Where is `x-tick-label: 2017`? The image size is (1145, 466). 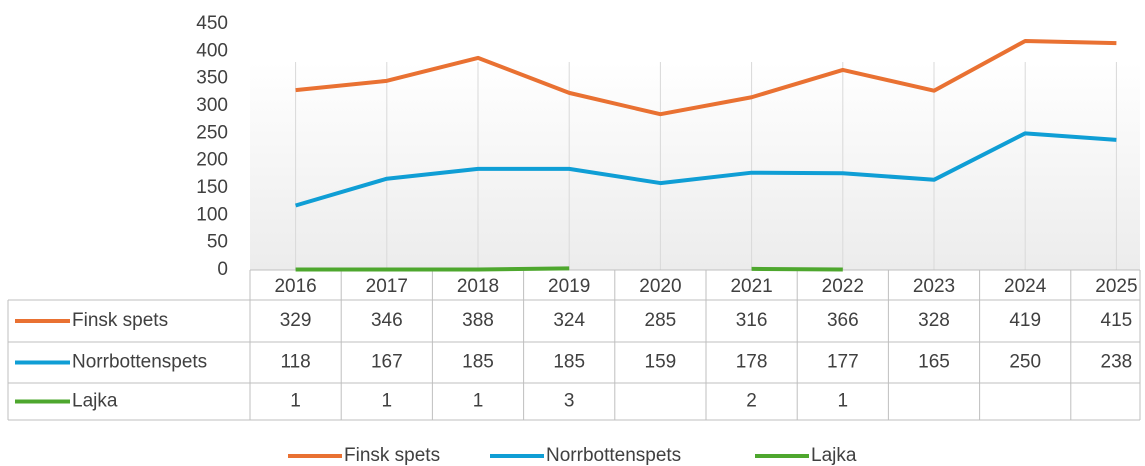
x-tick-label: 2017 is located at coordinates (387, 286).